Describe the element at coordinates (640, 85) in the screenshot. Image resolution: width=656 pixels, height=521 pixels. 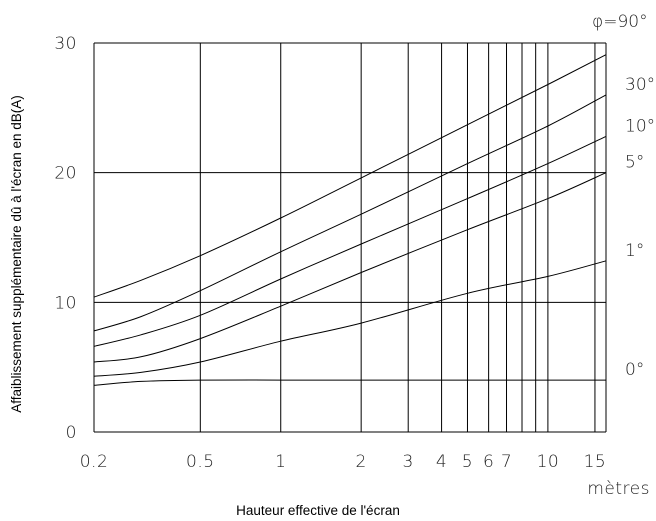
I see `series-label: 30°` at that location.